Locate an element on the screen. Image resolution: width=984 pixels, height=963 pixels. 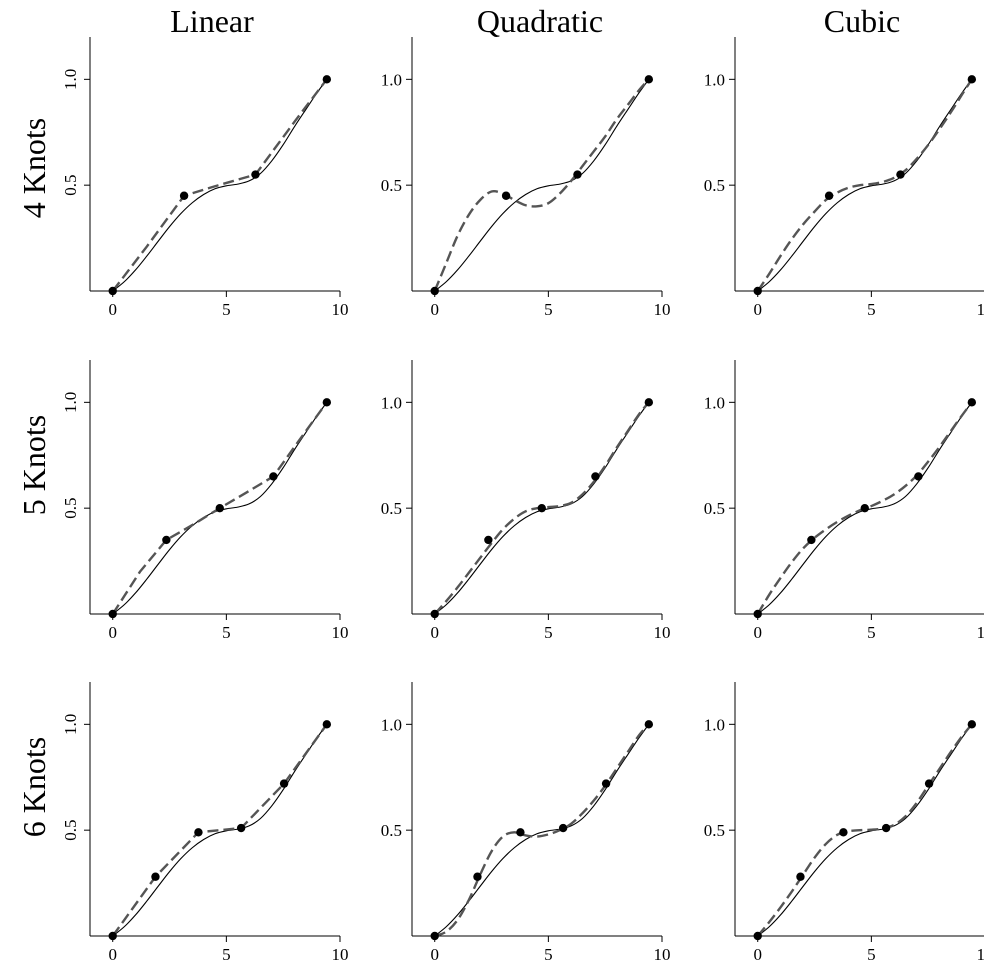
panel-4-knots-quadratic: 0 5 10 0.5 1.0 is located at coordinates (526, 178).